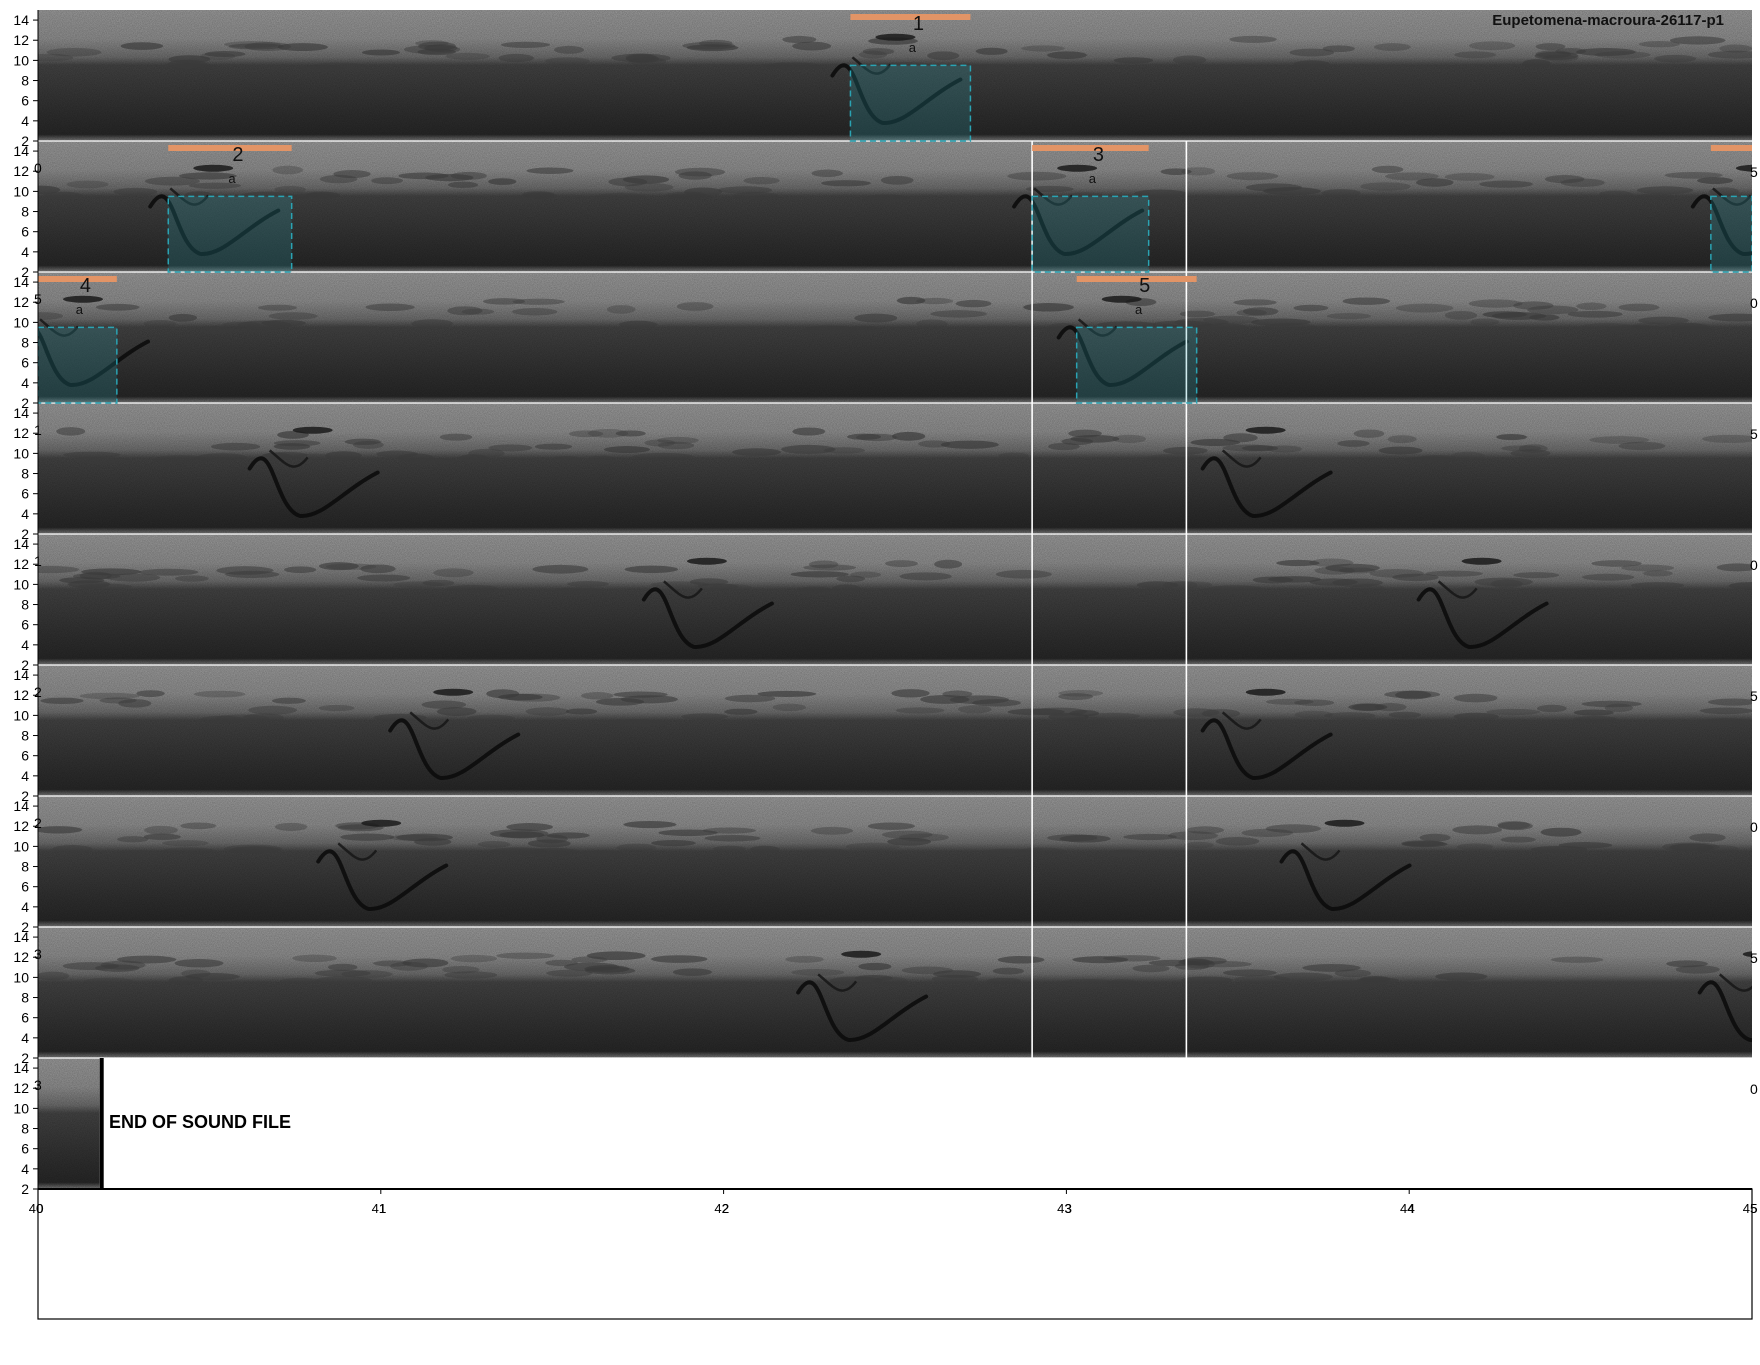 The image size is (1760, 1365). I want to click on selection-box-cutoff, so click(1731, 234).